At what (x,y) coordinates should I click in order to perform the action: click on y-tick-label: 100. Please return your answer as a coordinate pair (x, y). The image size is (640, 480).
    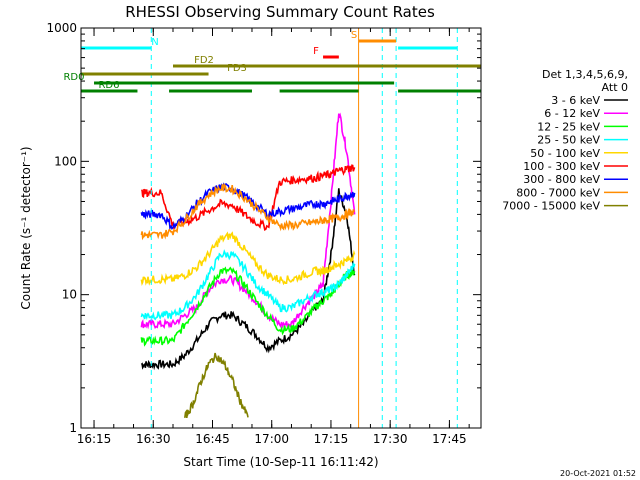
    Looking at the image, I should click on (65, 161).